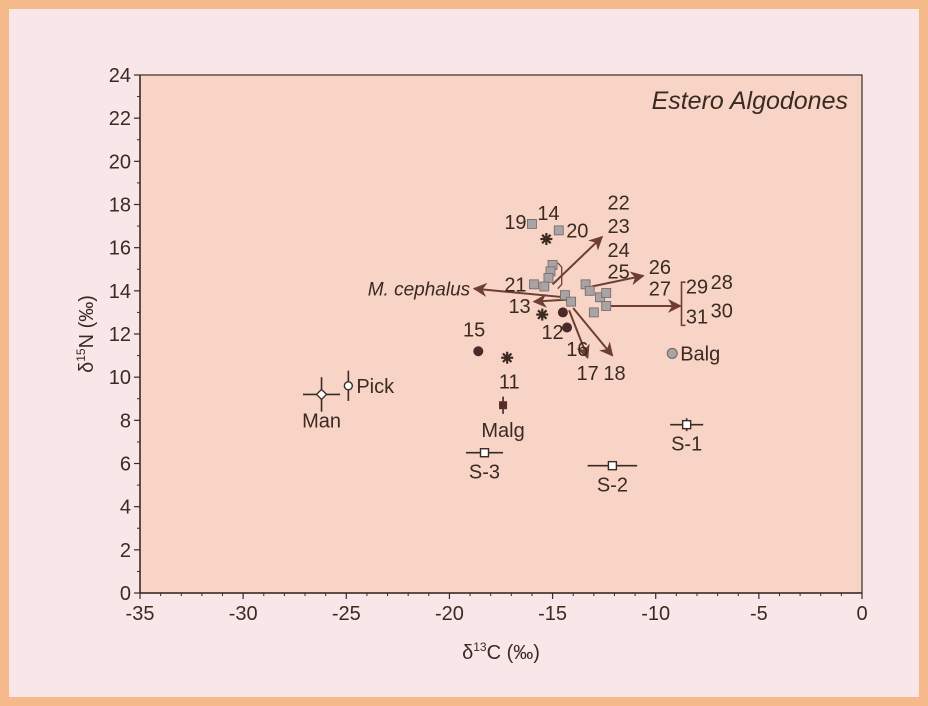  Describe the element at coordinates (125, 594) in the screenshot. I see `y-tick-label: 0` at that location.